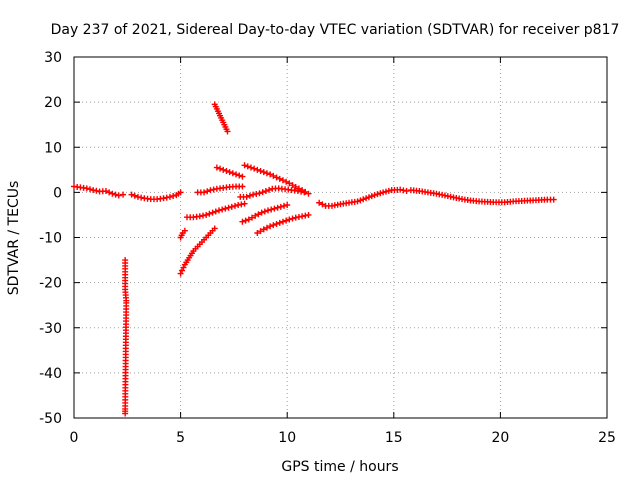 The image size is (640, 480). I want to click on y-tick-label: -30, so click(50, 329).